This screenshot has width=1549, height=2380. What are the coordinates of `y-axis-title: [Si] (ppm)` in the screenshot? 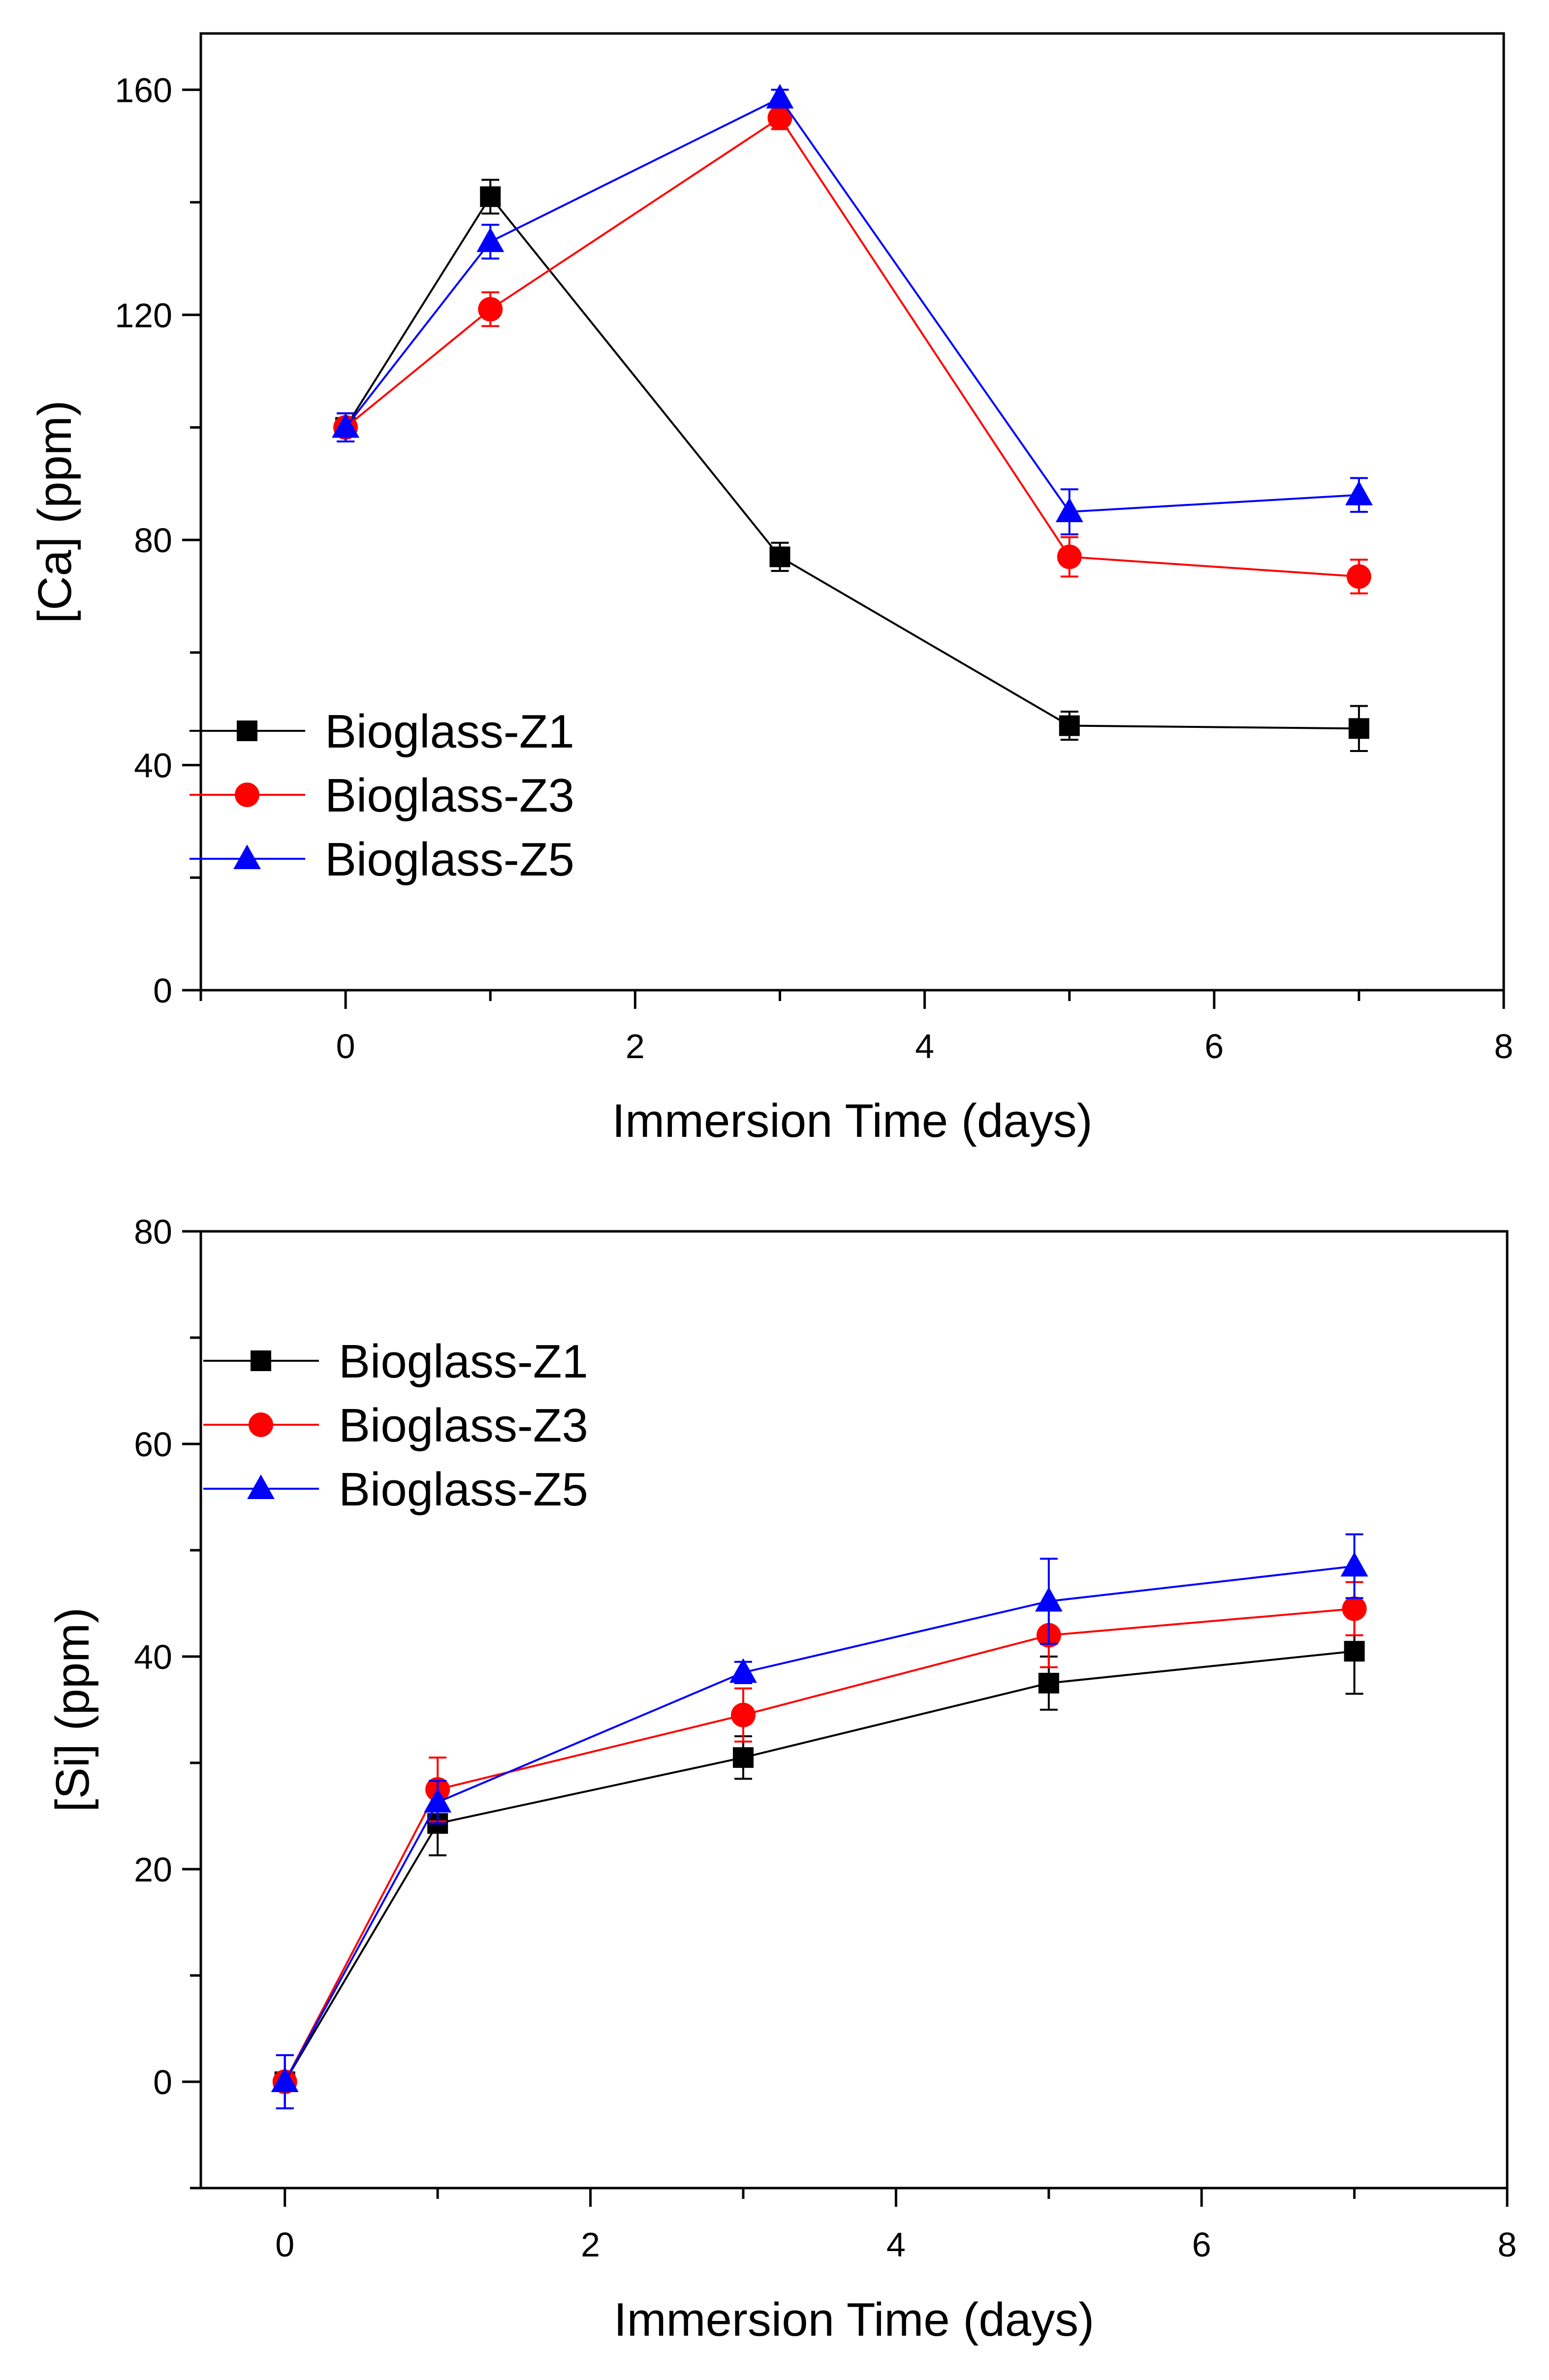 It's located at (72, 1709).